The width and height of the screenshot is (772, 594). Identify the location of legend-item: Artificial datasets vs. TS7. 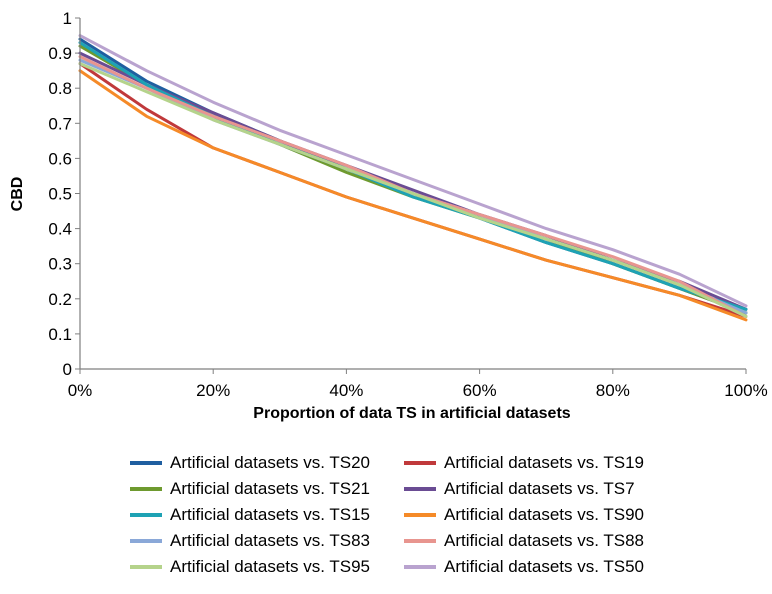
(519, 489).